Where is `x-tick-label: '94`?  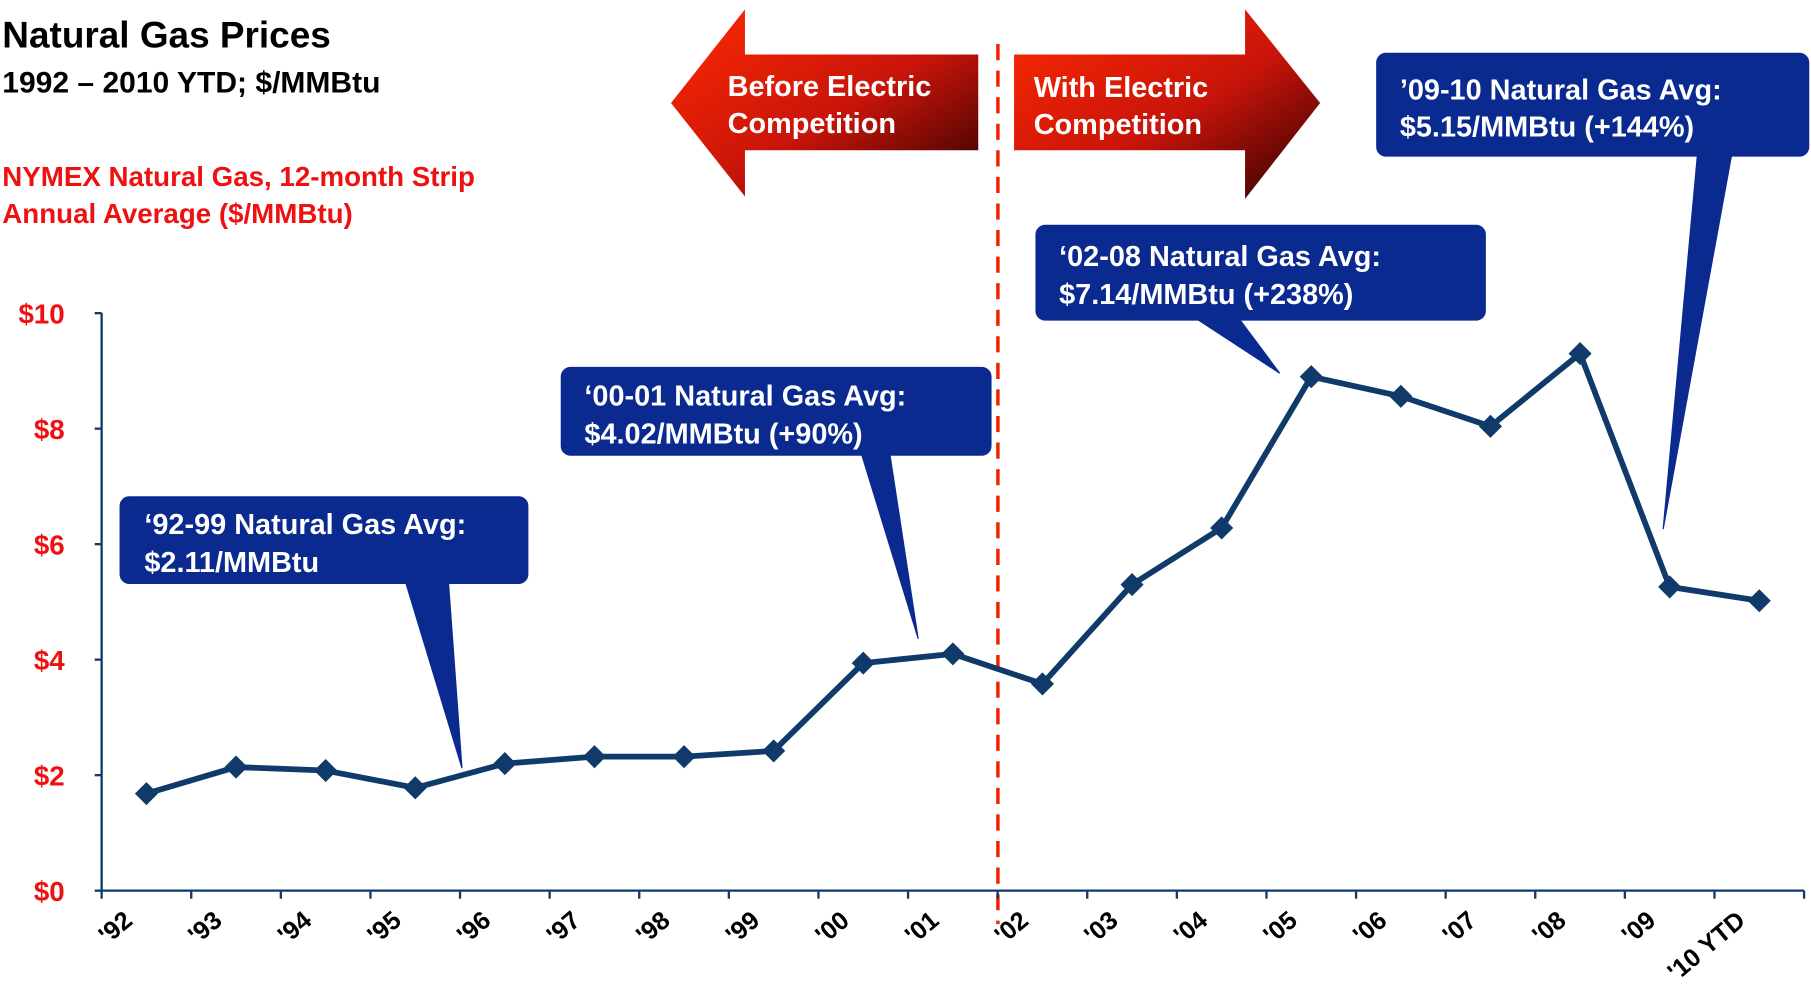
x-tick-label: '94 is located at coordinates (295, 927).